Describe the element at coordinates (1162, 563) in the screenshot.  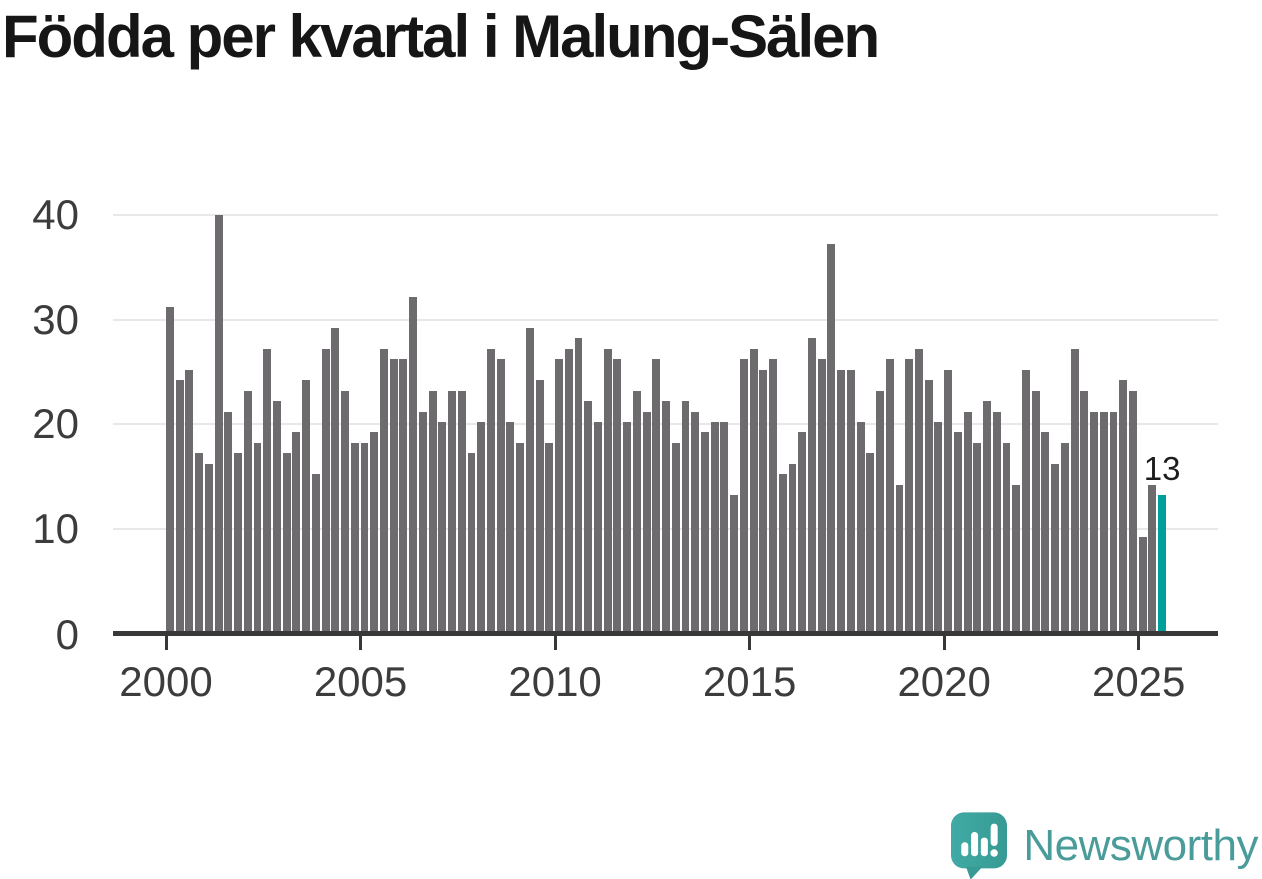
I see `highlight-bar` at that location.